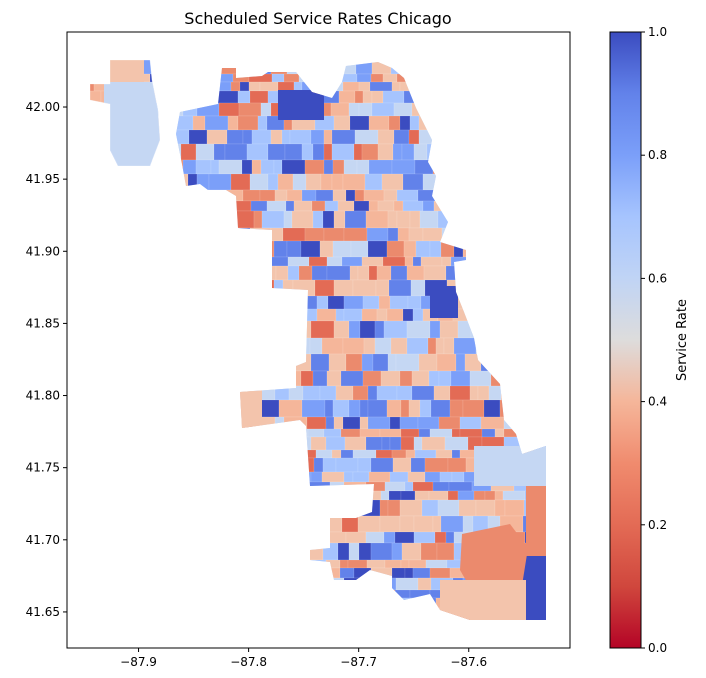  Describe the element at coordinates (657, 155) in the screenshot. I see `colorbar-tick-label: 0.8` at that location.